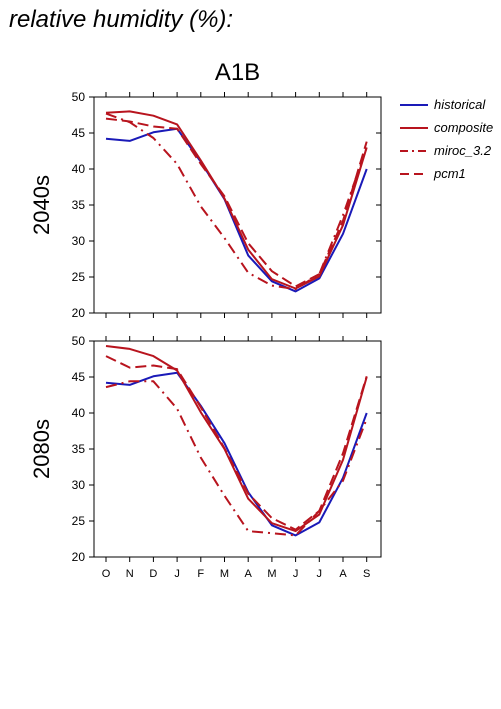  Describe the element at coordinates (200, 574) in the screenshot. I see `x-tick-label: F` at that location.